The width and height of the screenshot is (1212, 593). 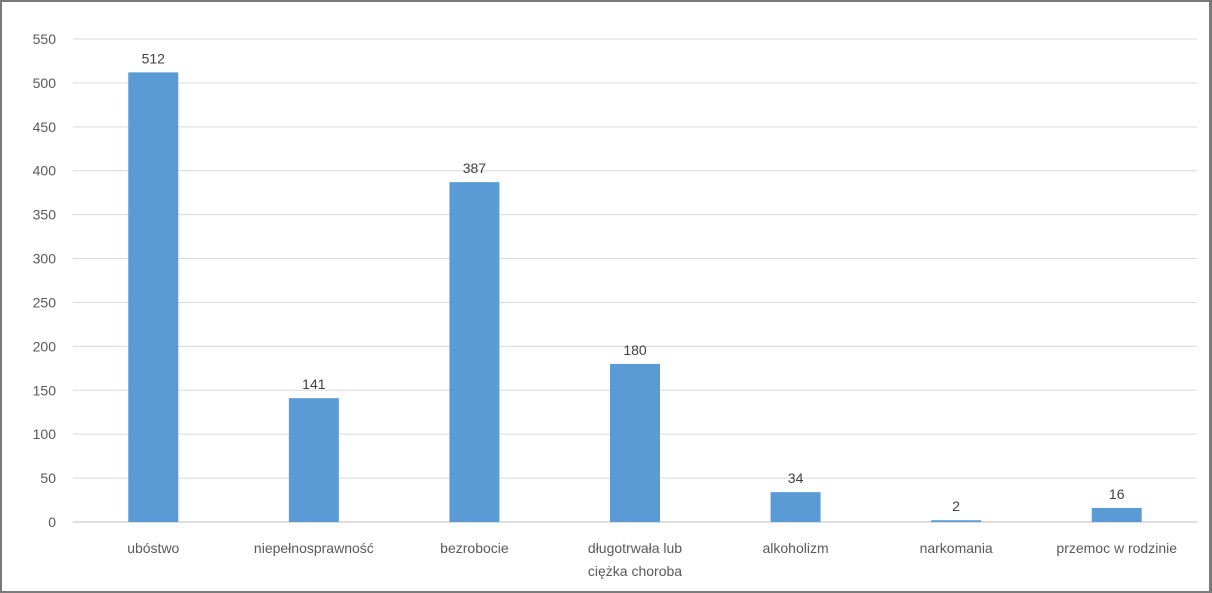 What do you see at coordinates (314, 384) in the screenshot?
I see `data-label: 141` at bounding box center [314, 384].